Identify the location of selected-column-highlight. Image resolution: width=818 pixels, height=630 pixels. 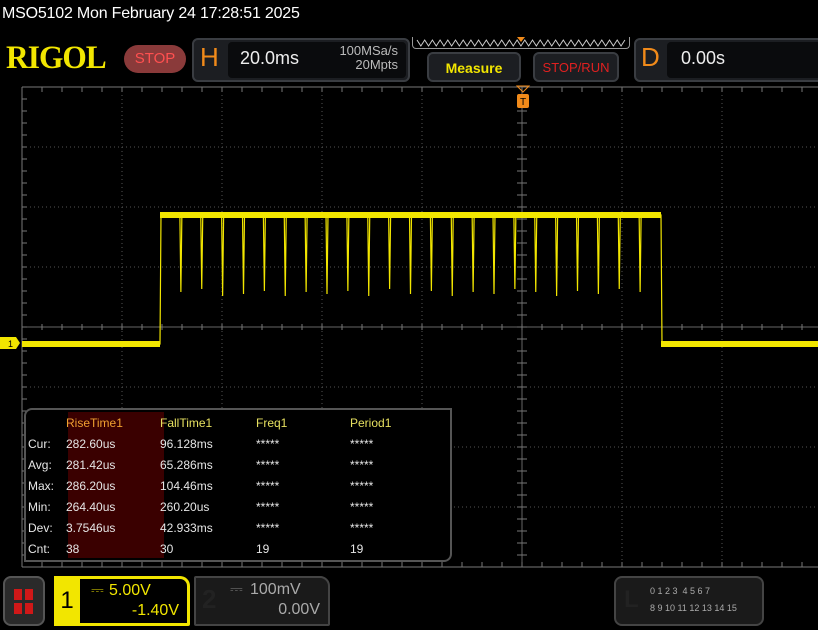
(116, 485).